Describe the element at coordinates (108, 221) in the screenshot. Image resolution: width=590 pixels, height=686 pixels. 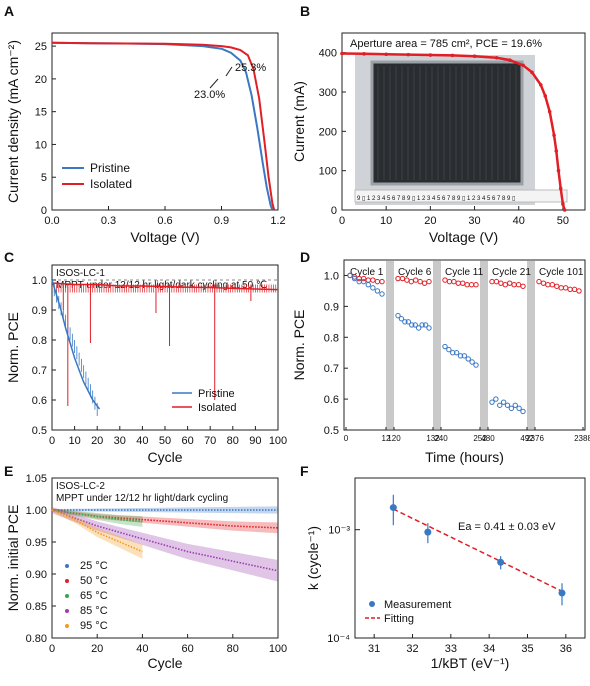
I see `panel-a-x-tick-label: 0.3` at that location.